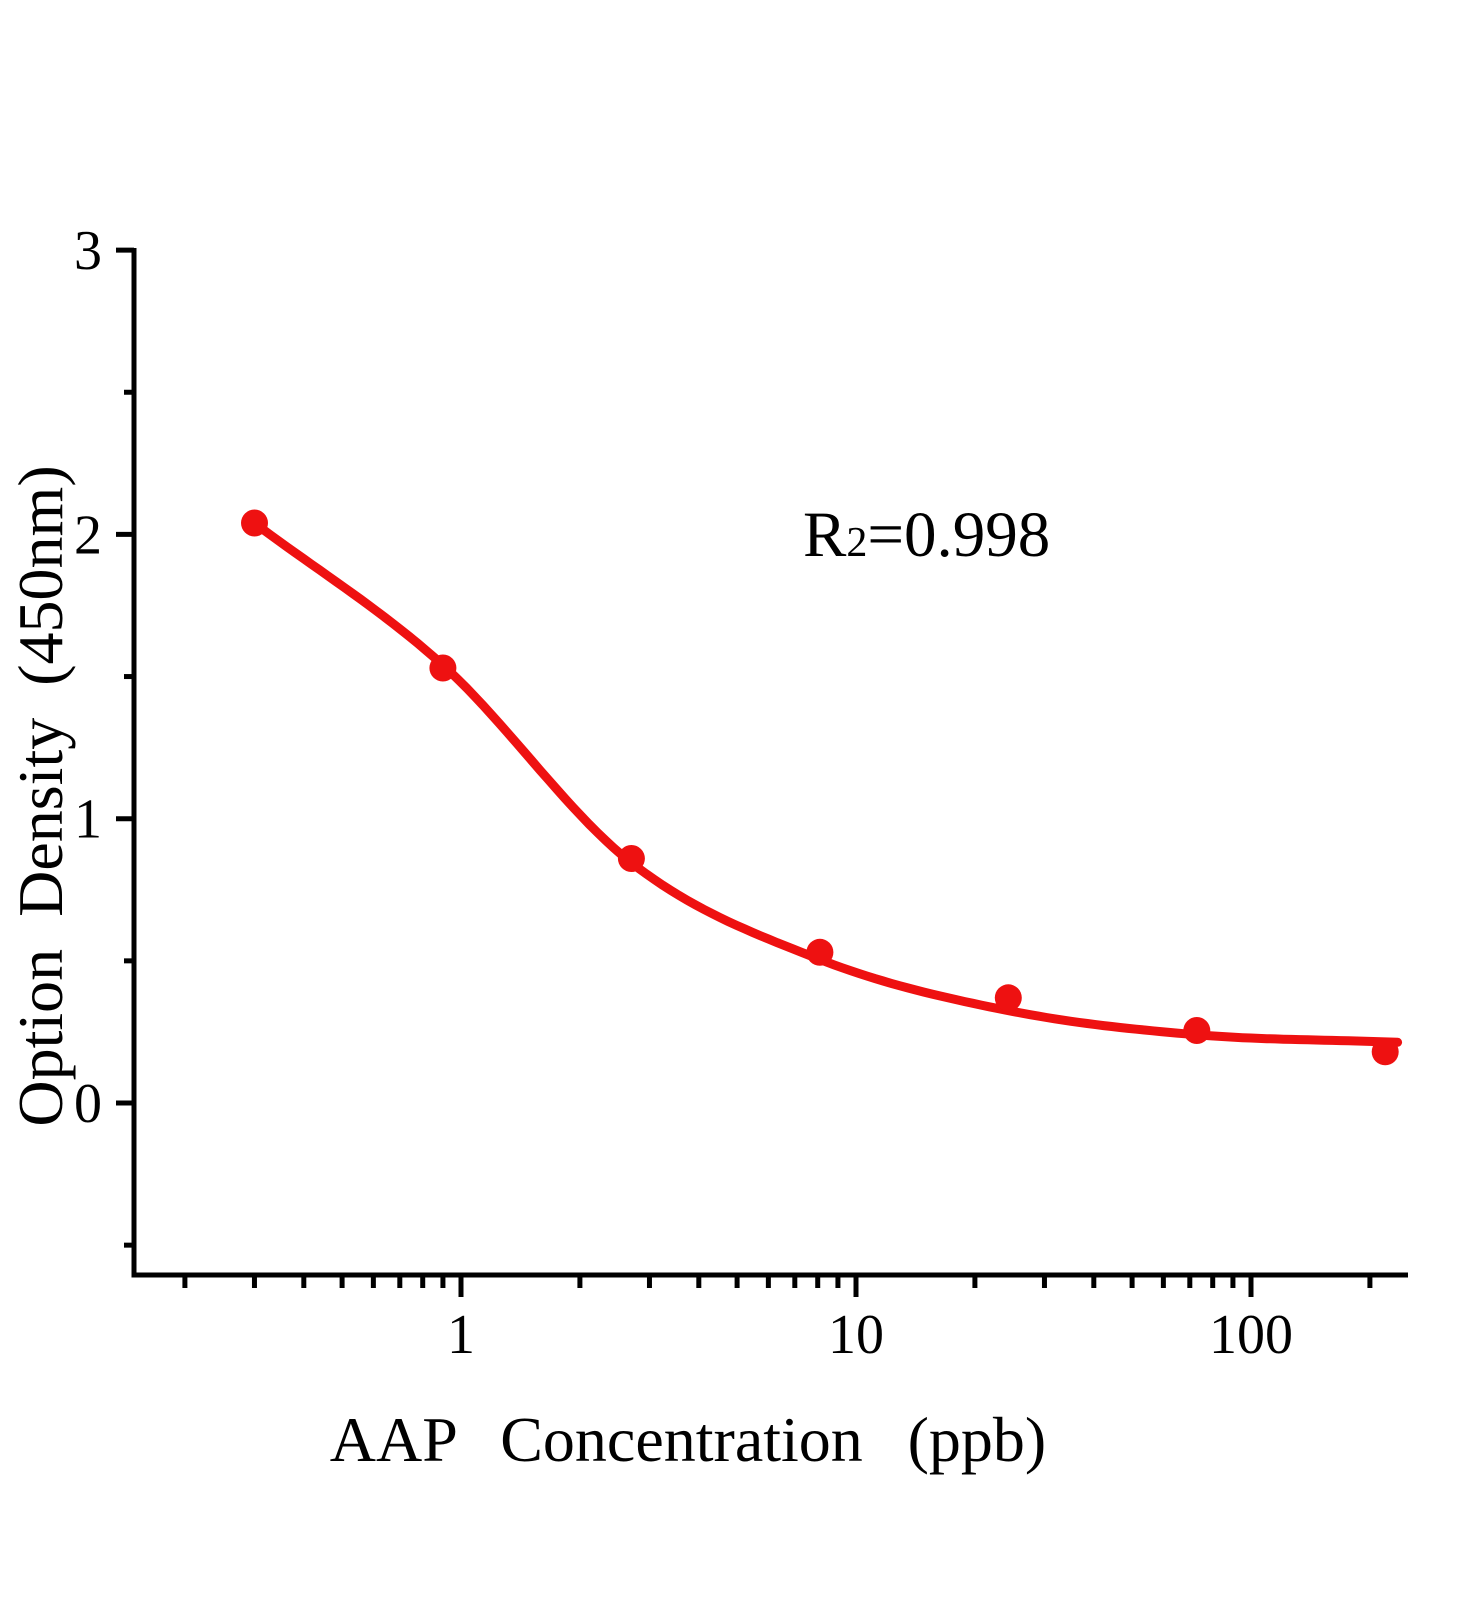 The image size is (1472, 1600). Describe the element at coordinates (959, 535) in the screenshot. I see `annotation-value: =0.998` at that location.